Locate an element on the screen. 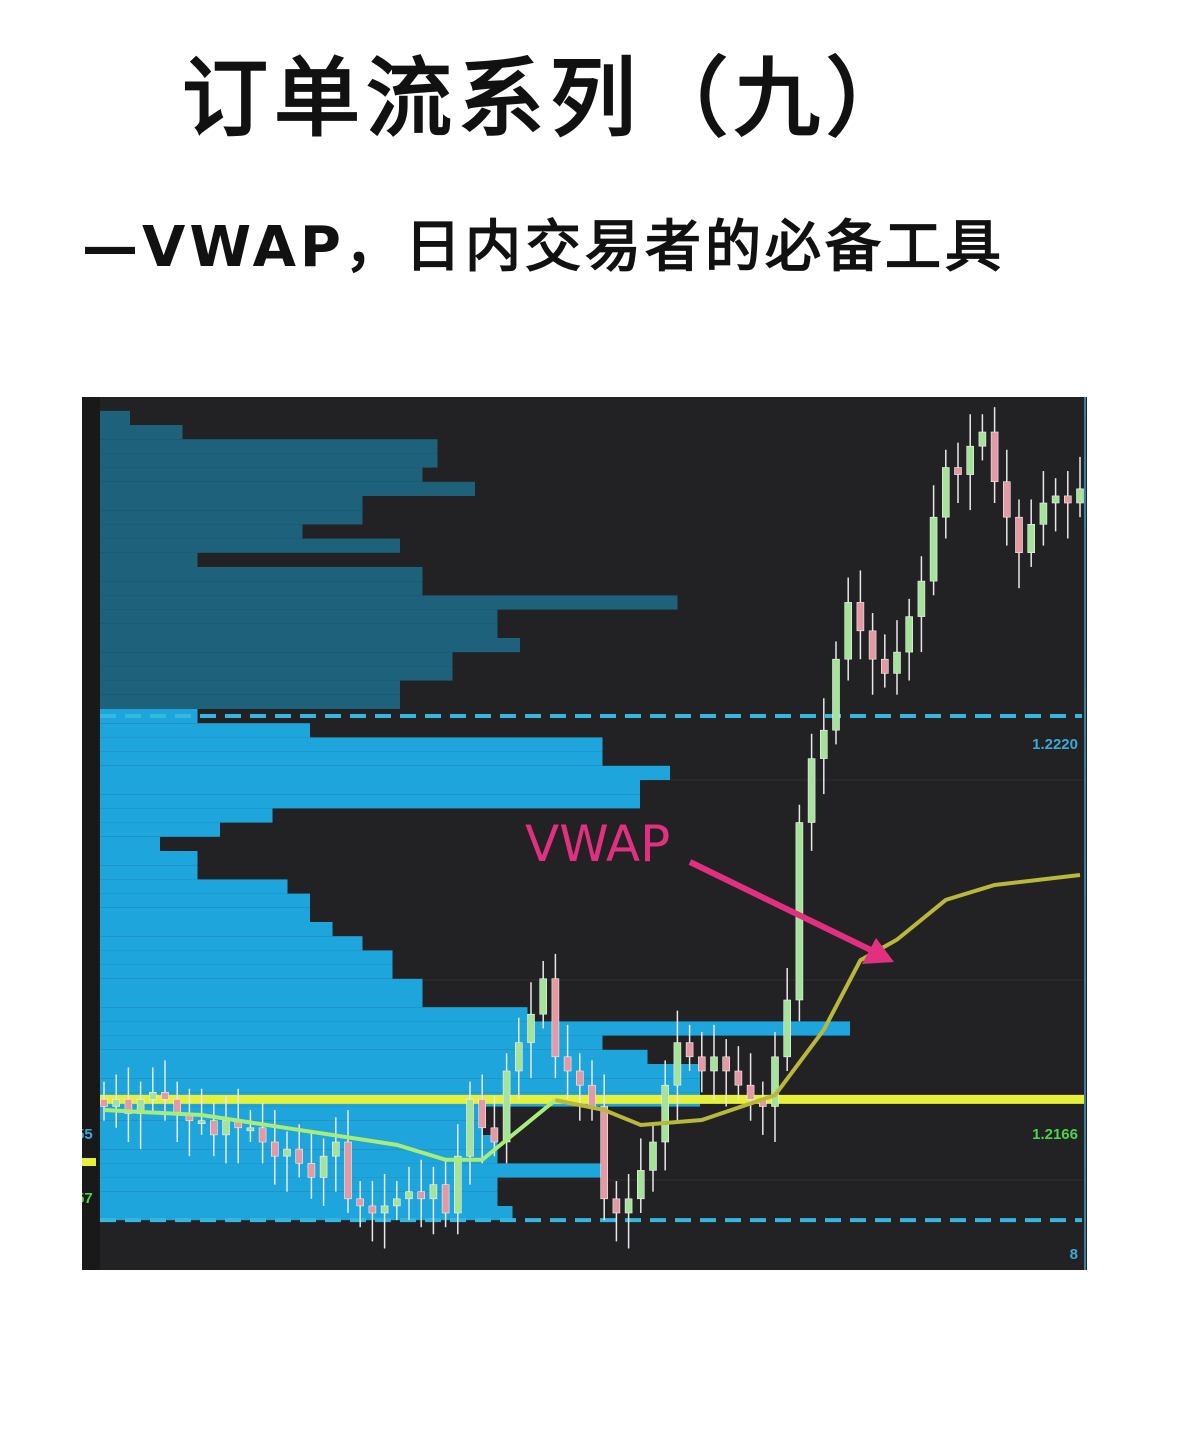  left-partial-label: 57 is located at coordinates (87, 1198).